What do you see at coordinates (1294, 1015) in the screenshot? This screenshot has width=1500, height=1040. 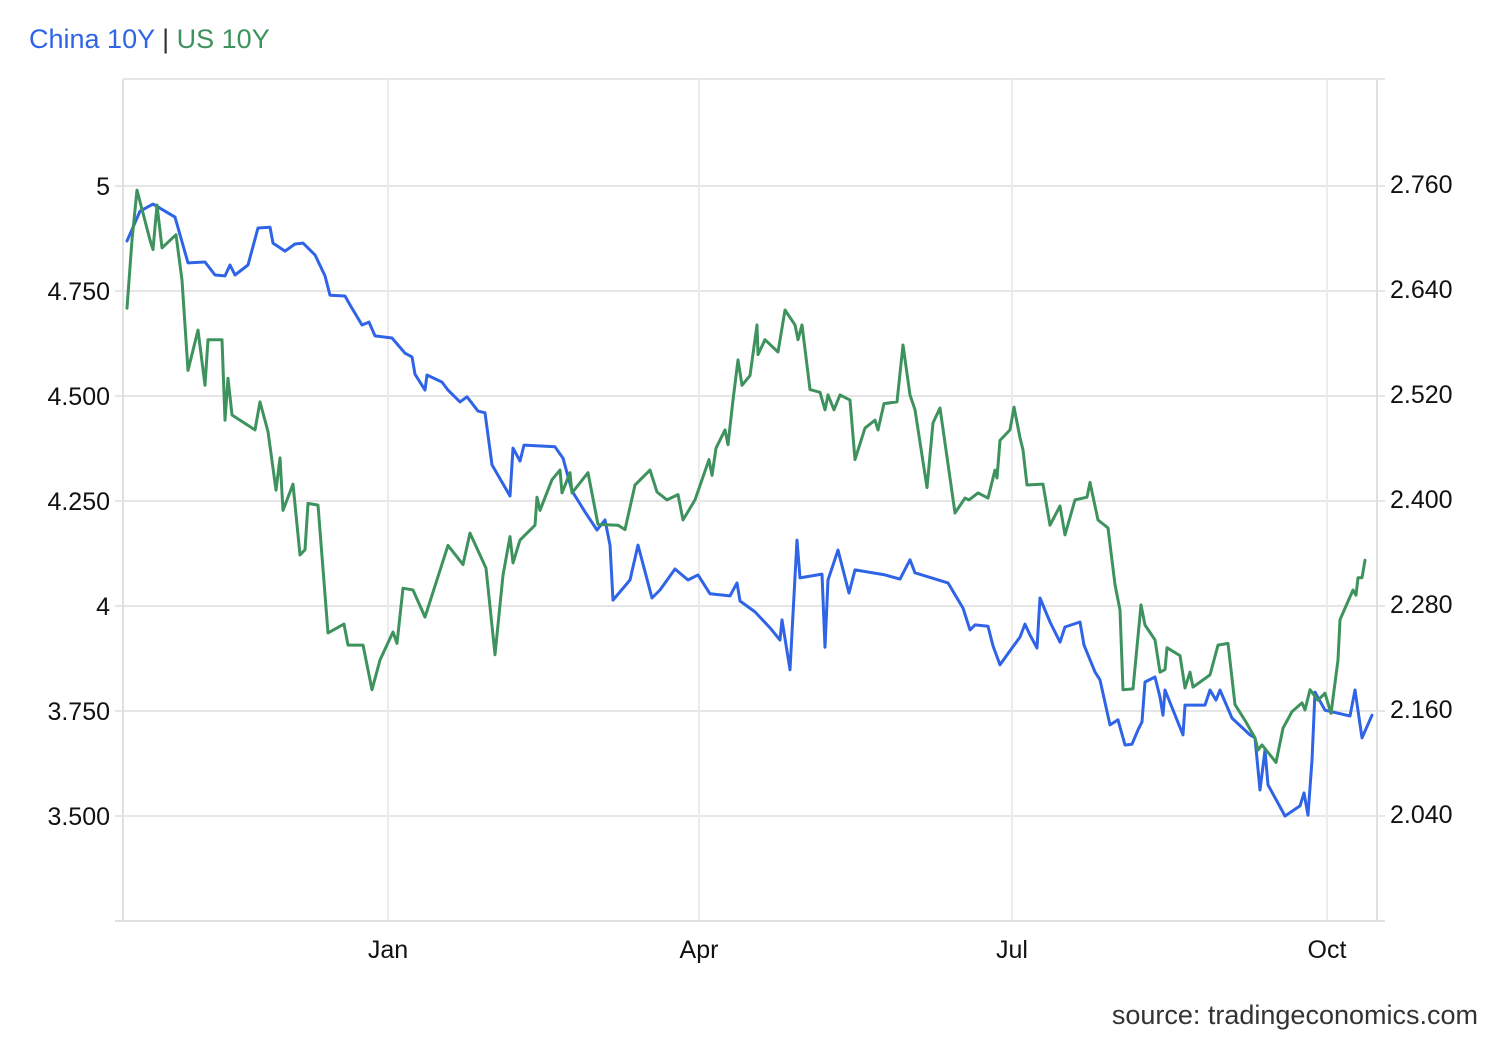 I see `source-attribution: source: tradingeconomics.com` at bounding box center [1294, 1015].